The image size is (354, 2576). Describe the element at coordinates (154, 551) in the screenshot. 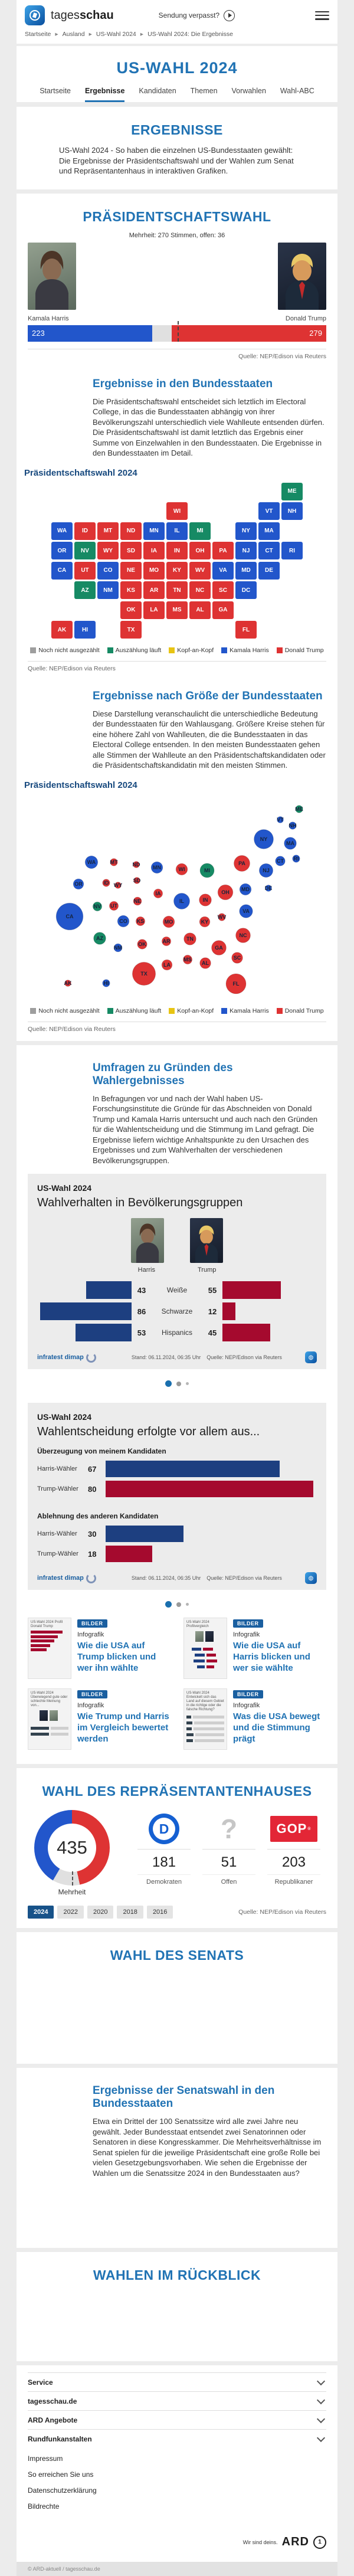

I see `state-tile-IA: IA` at that location.